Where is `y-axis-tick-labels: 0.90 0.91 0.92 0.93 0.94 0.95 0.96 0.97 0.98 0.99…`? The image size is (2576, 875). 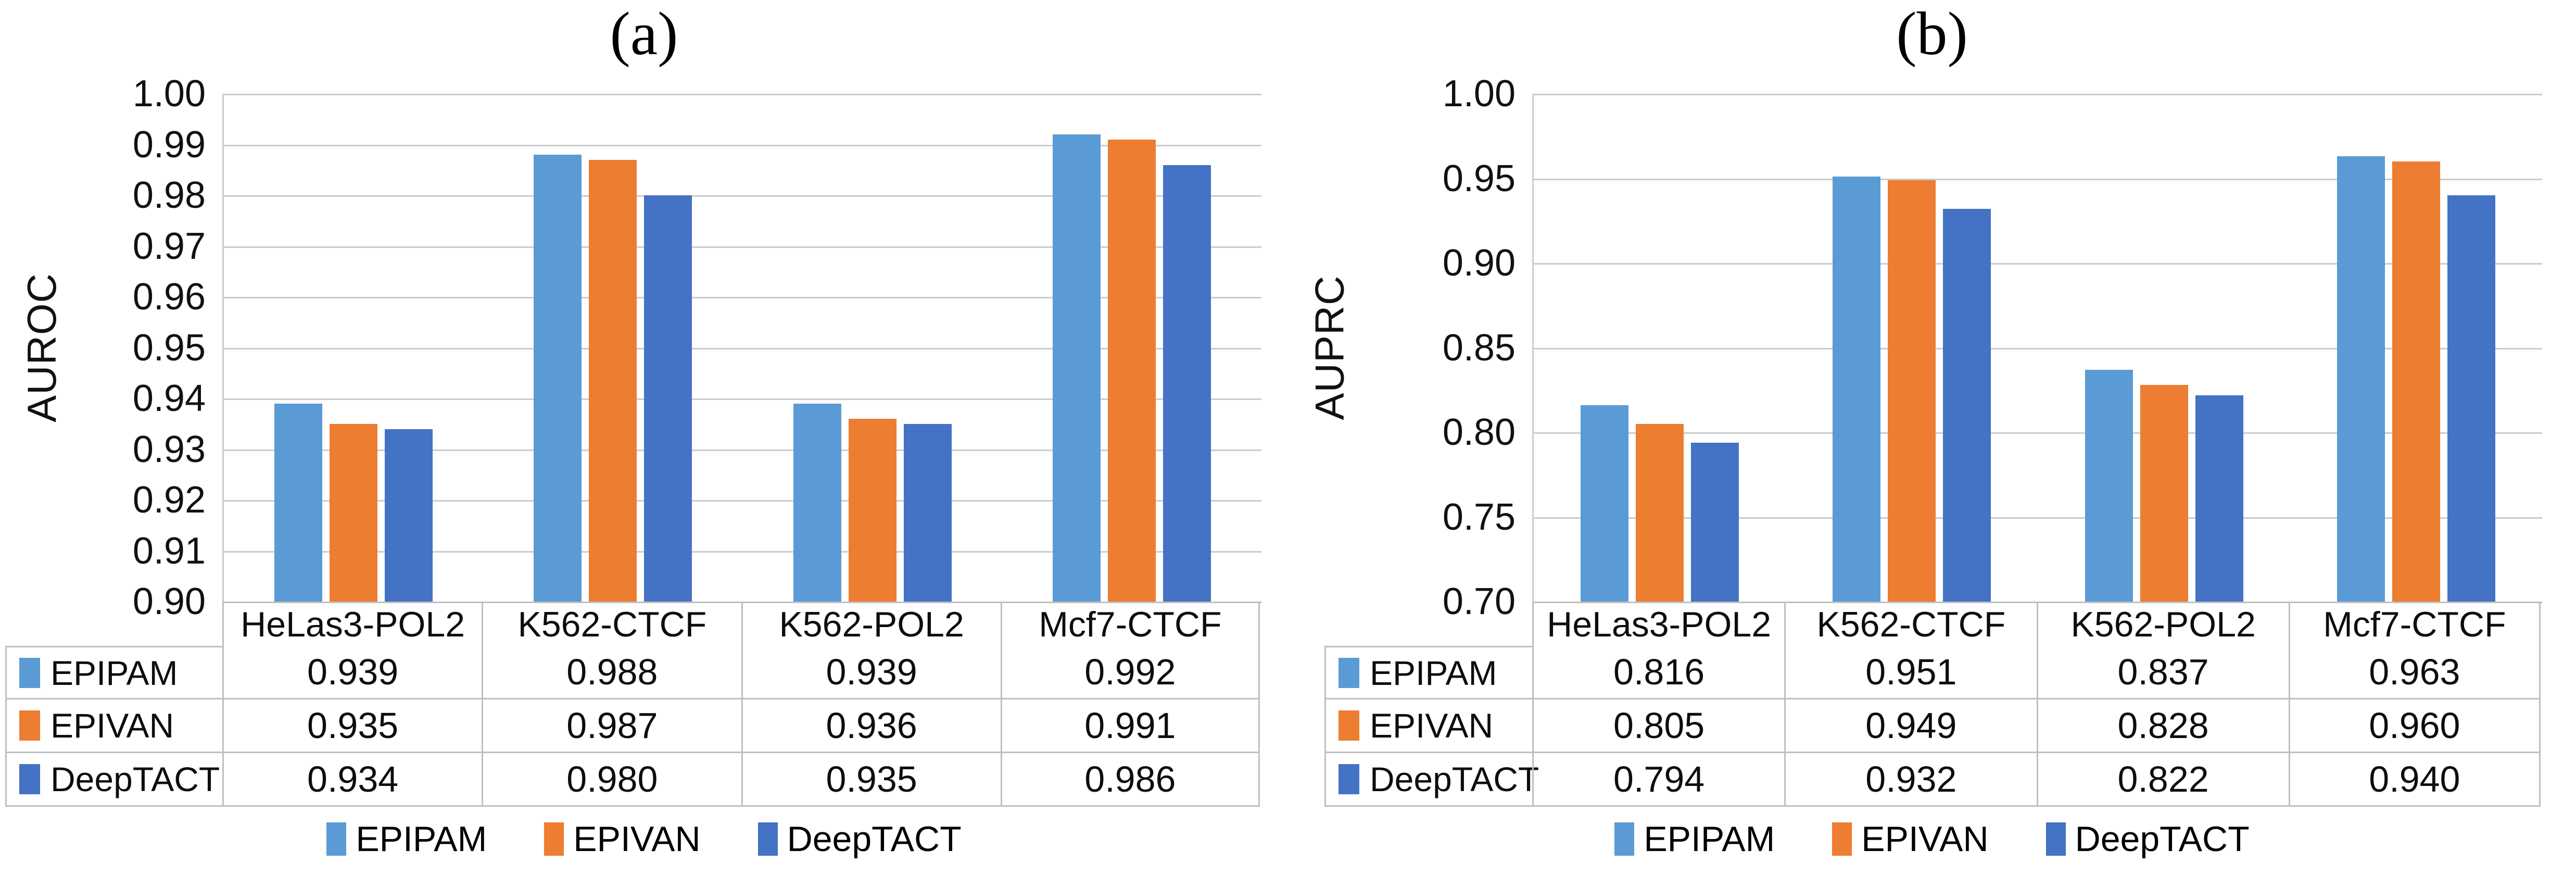 y-axis-tick-labels: 0.90 0.91 0.92 0.93 0.94 0.95 0.96 0.97 0.98 0.99… is located at coordinates (103, 347).